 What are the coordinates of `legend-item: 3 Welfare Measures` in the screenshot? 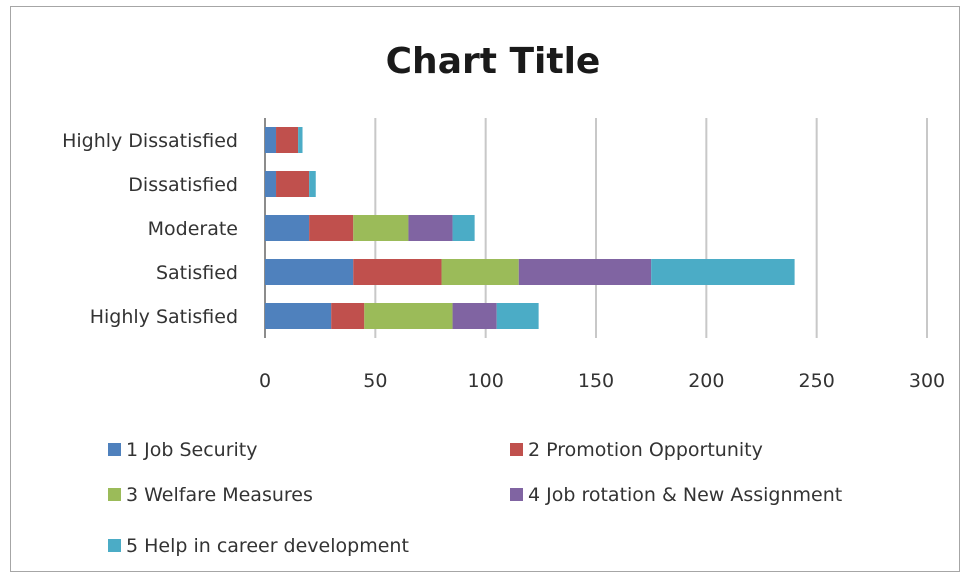 It's located at (210, 495).